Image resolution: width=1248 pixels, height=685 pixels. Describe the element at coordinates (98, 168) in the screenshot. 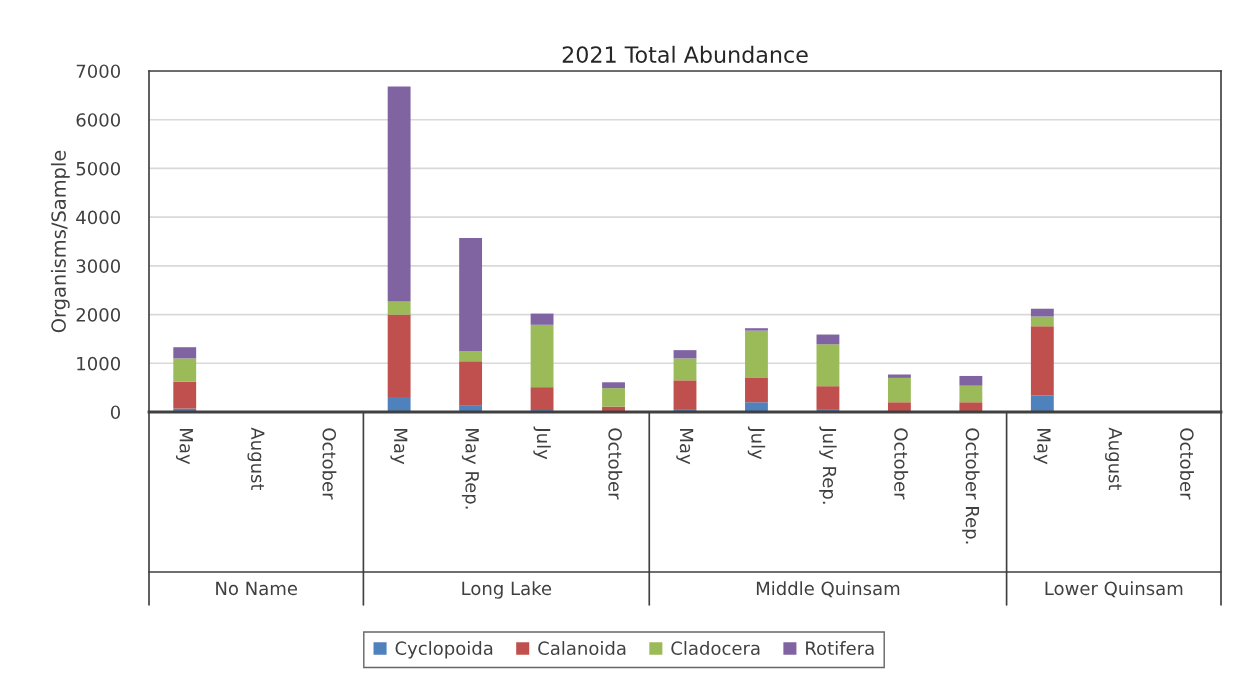

I see `y-tick-label: 5000` at that location.